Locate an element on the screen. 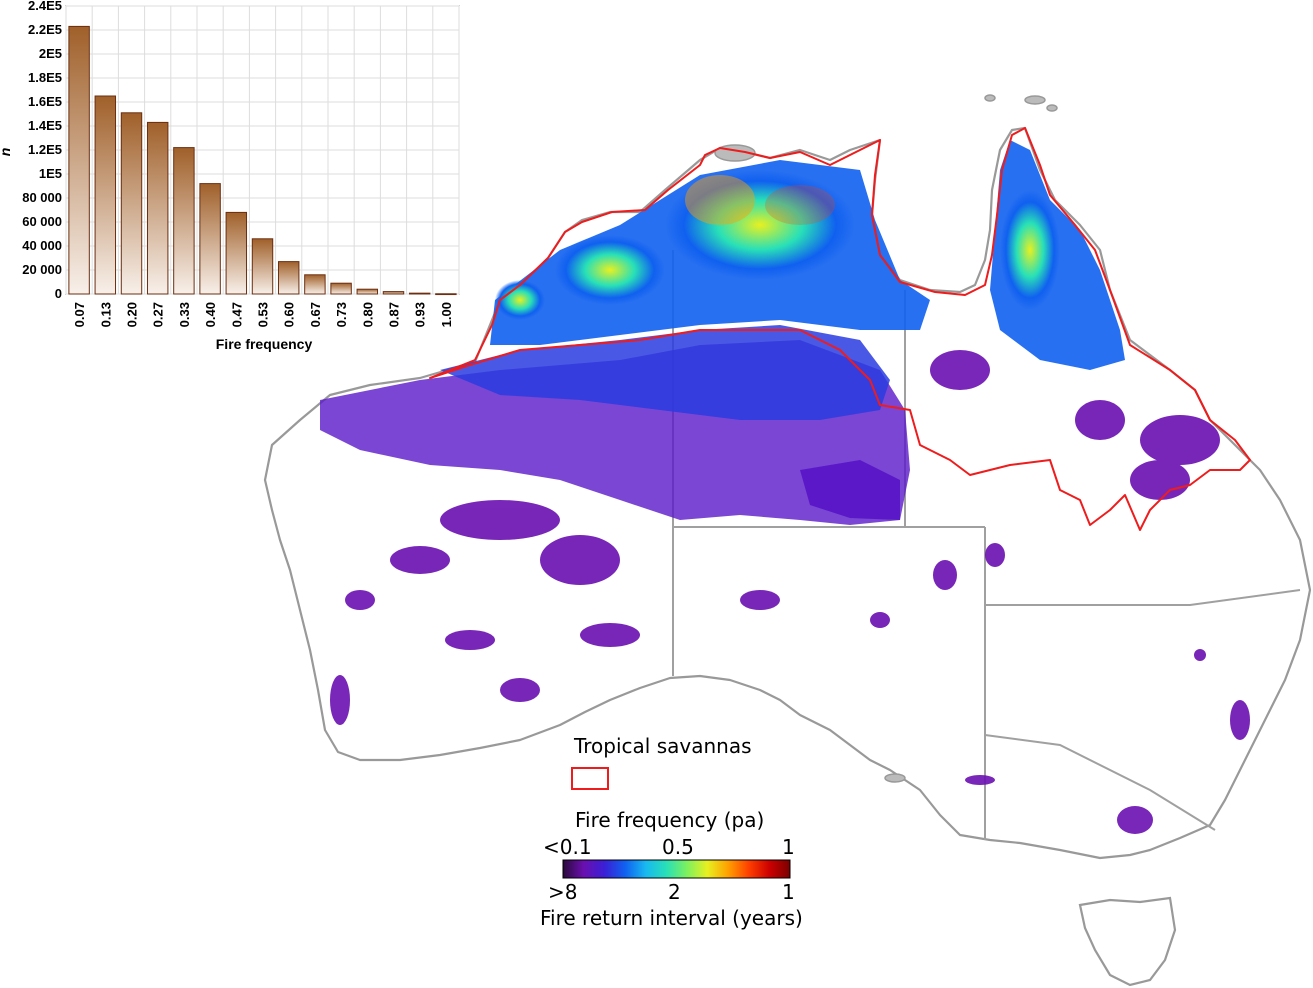 This screenshot has width=1313, height=988. histogram-x-tick-label: 0.27 is located at coordinates (158, 314).